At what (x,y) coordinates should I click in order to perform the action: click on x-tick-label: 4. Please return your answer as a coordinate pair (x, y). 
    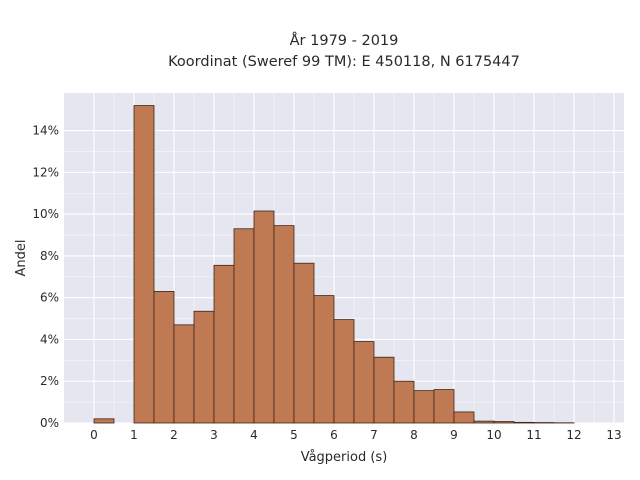
    Looking at the image, I should click on (254, 435).